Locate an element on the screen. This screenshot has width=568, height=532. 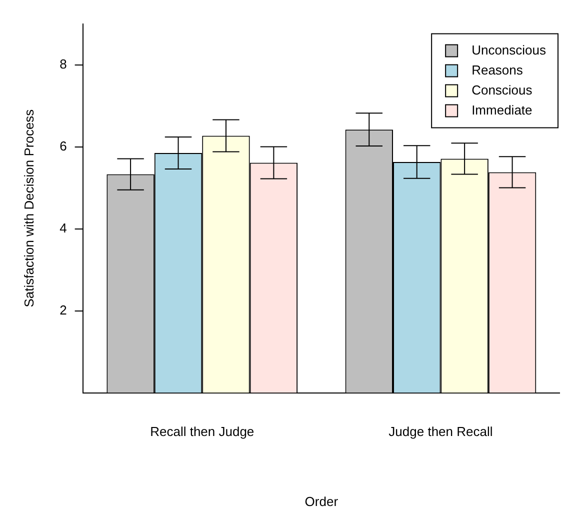
y-axis-title: Satisfaction with Decision Process is located at coordinates (28, 208).